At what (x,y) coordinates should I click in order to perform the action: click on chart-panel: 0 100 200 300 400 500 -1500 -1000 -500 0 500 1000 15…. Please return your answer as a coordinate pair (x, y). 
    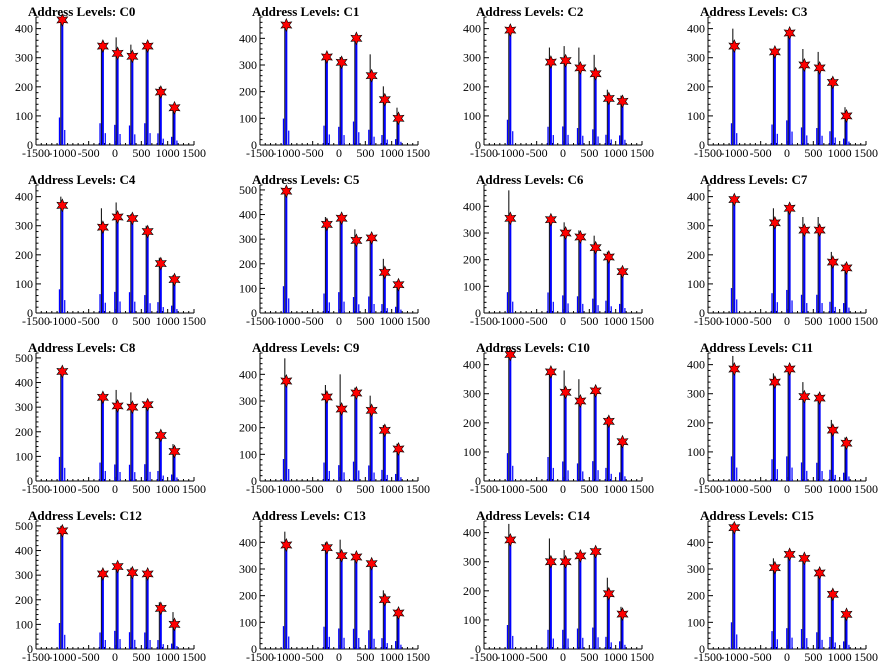
    Looking at the image, I should click on (112, 420).